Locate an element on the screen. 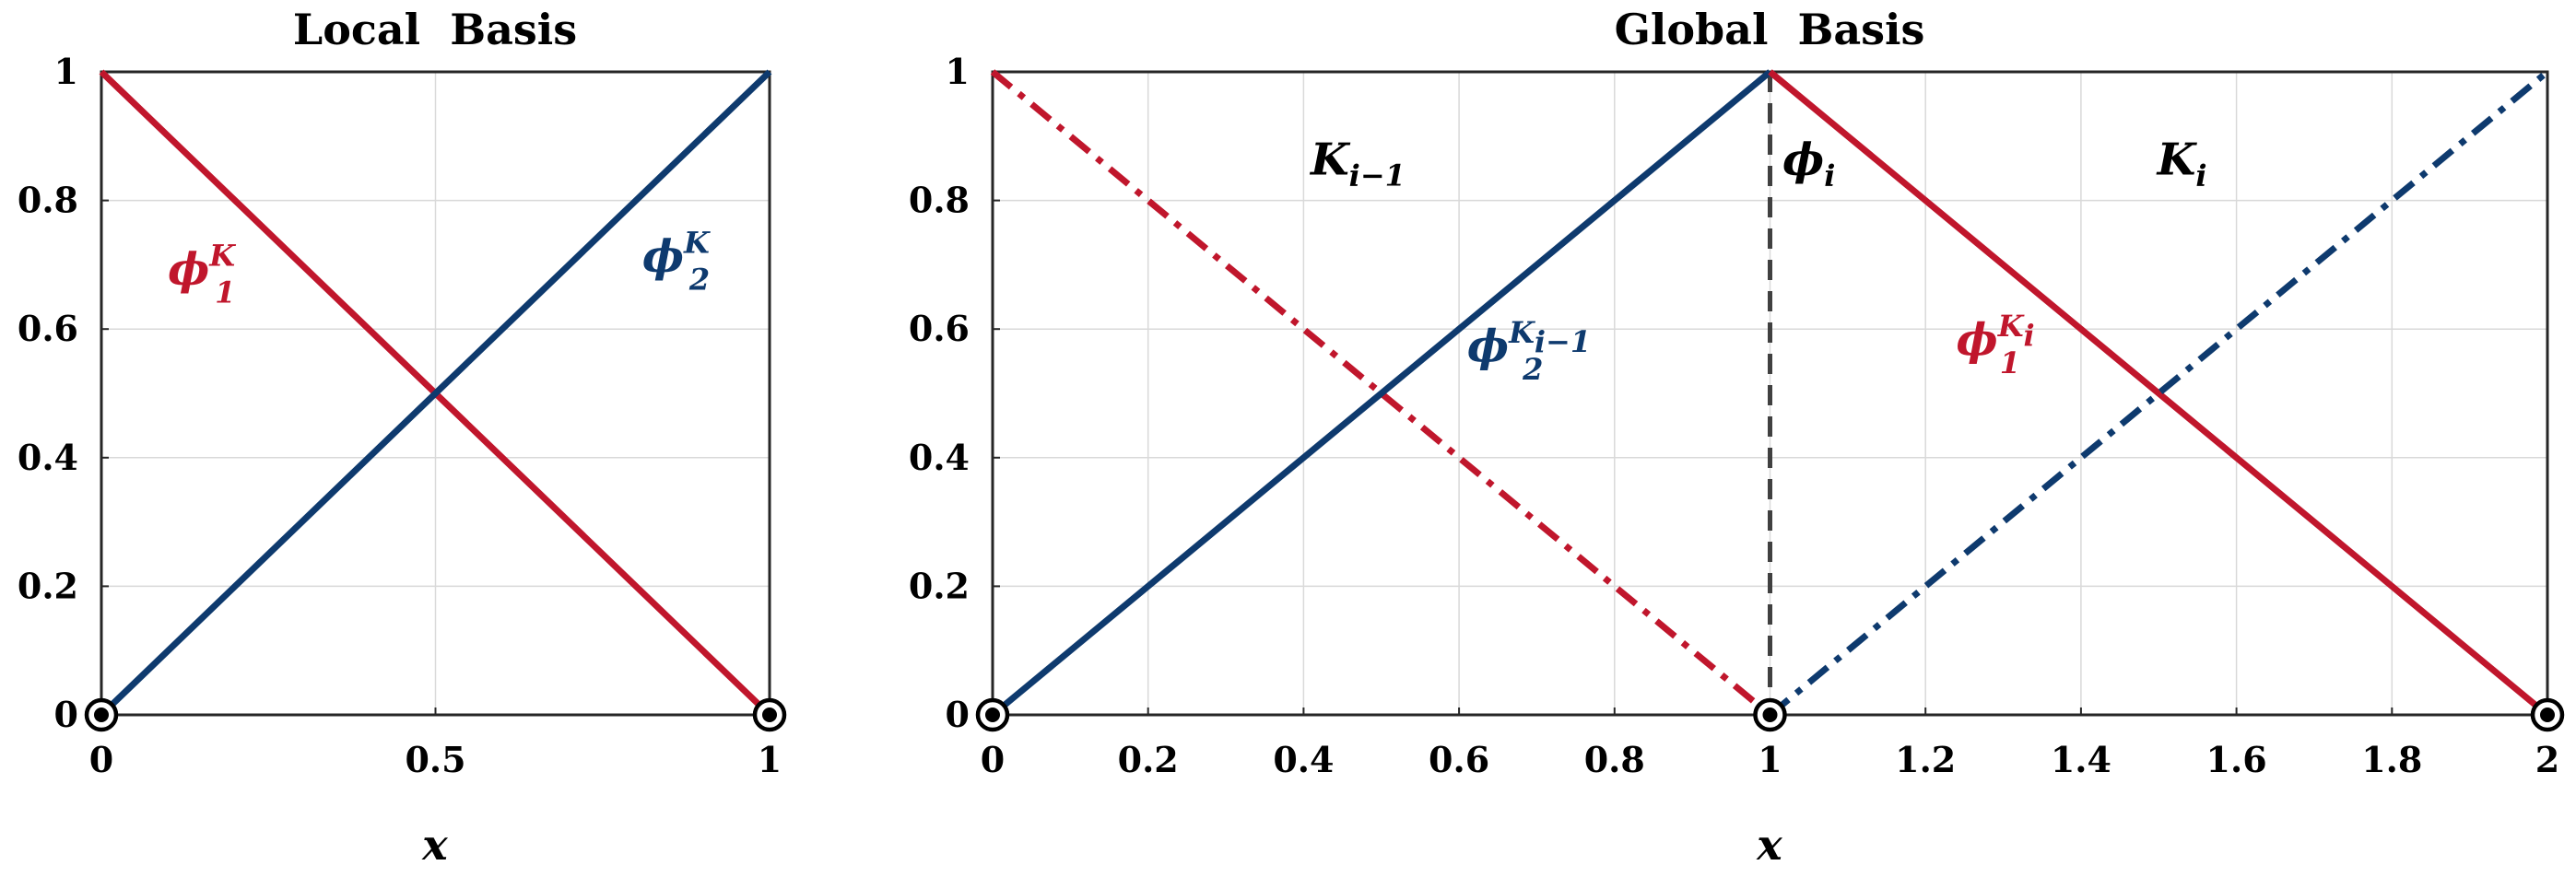  curve-annotation: Ki−1 is located at coordinates (1357, 163).